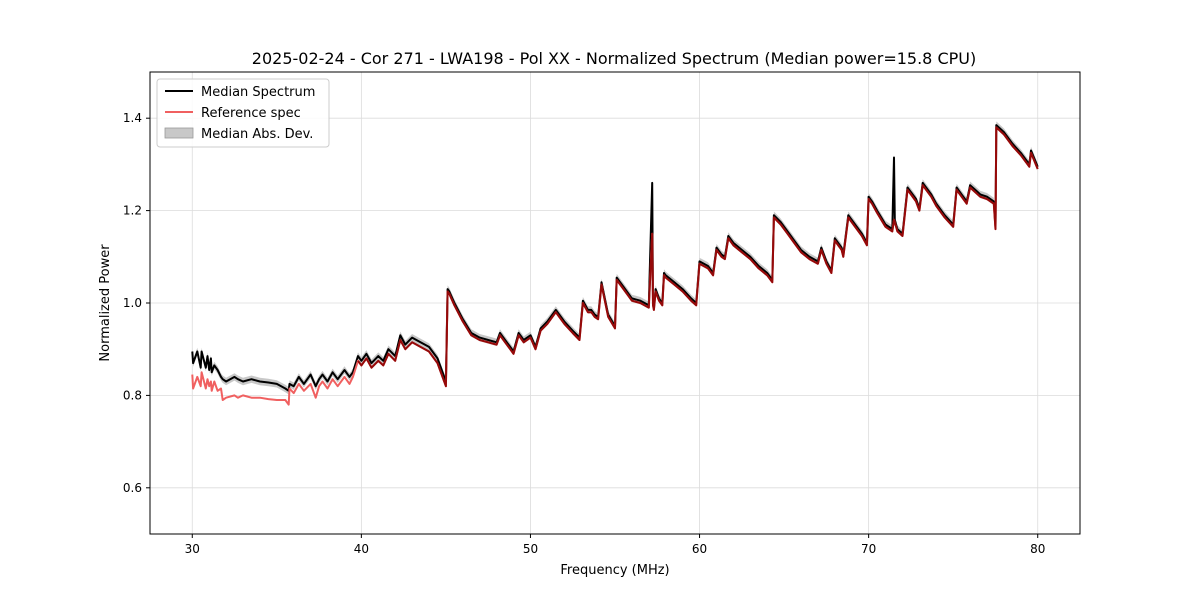  Describe the element at coordinates (132, 488) in the screenshot. I see `y-tick-label: 0.6` at that location.